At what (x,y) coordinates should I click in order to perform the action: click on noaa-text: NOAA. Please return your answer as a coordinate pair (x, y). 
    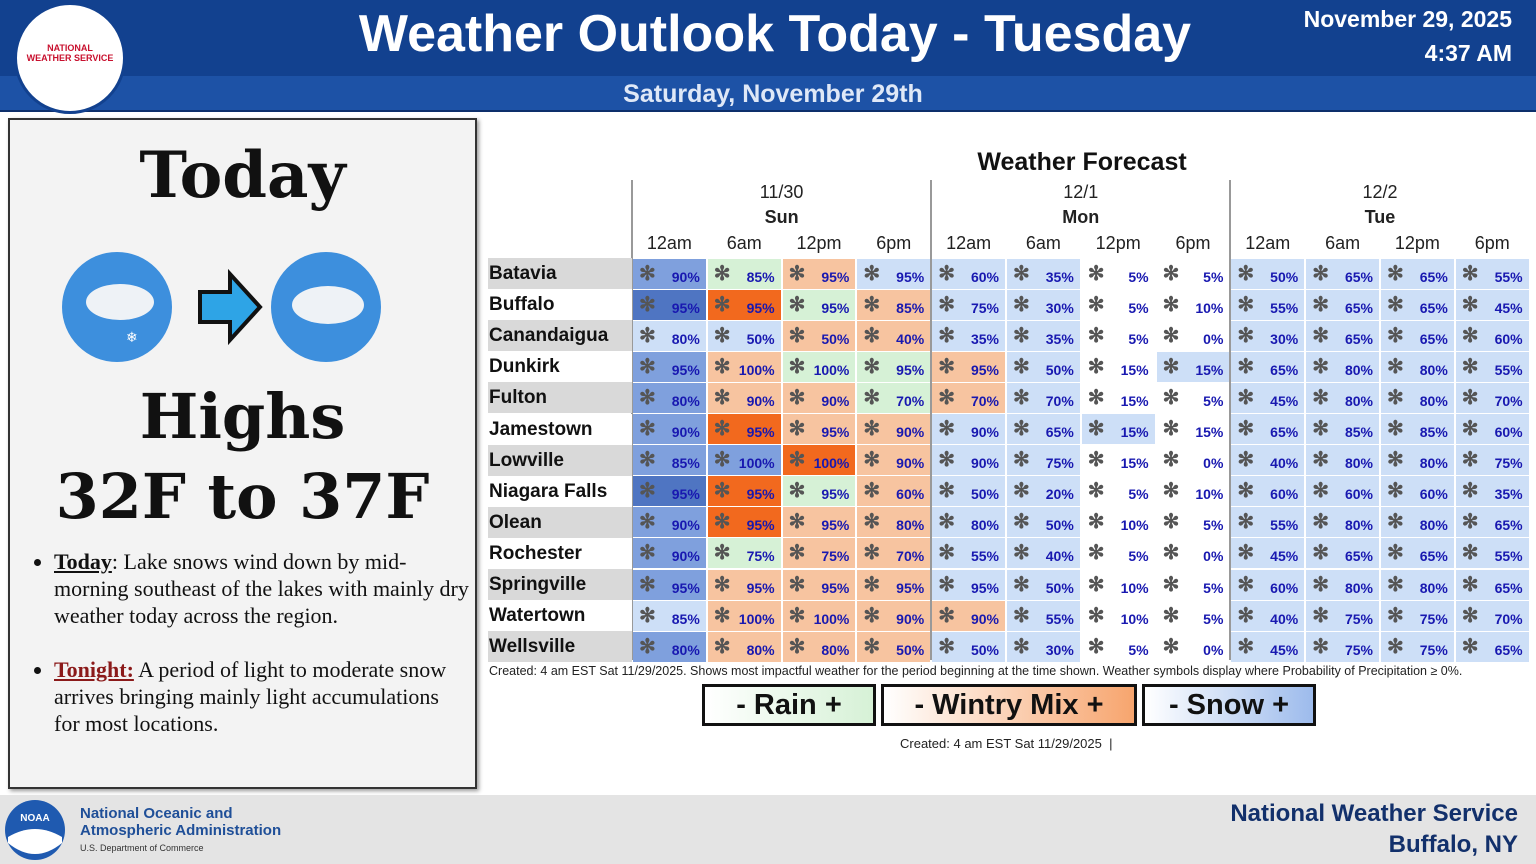
    Looking at the image, I should click on (34, 818).